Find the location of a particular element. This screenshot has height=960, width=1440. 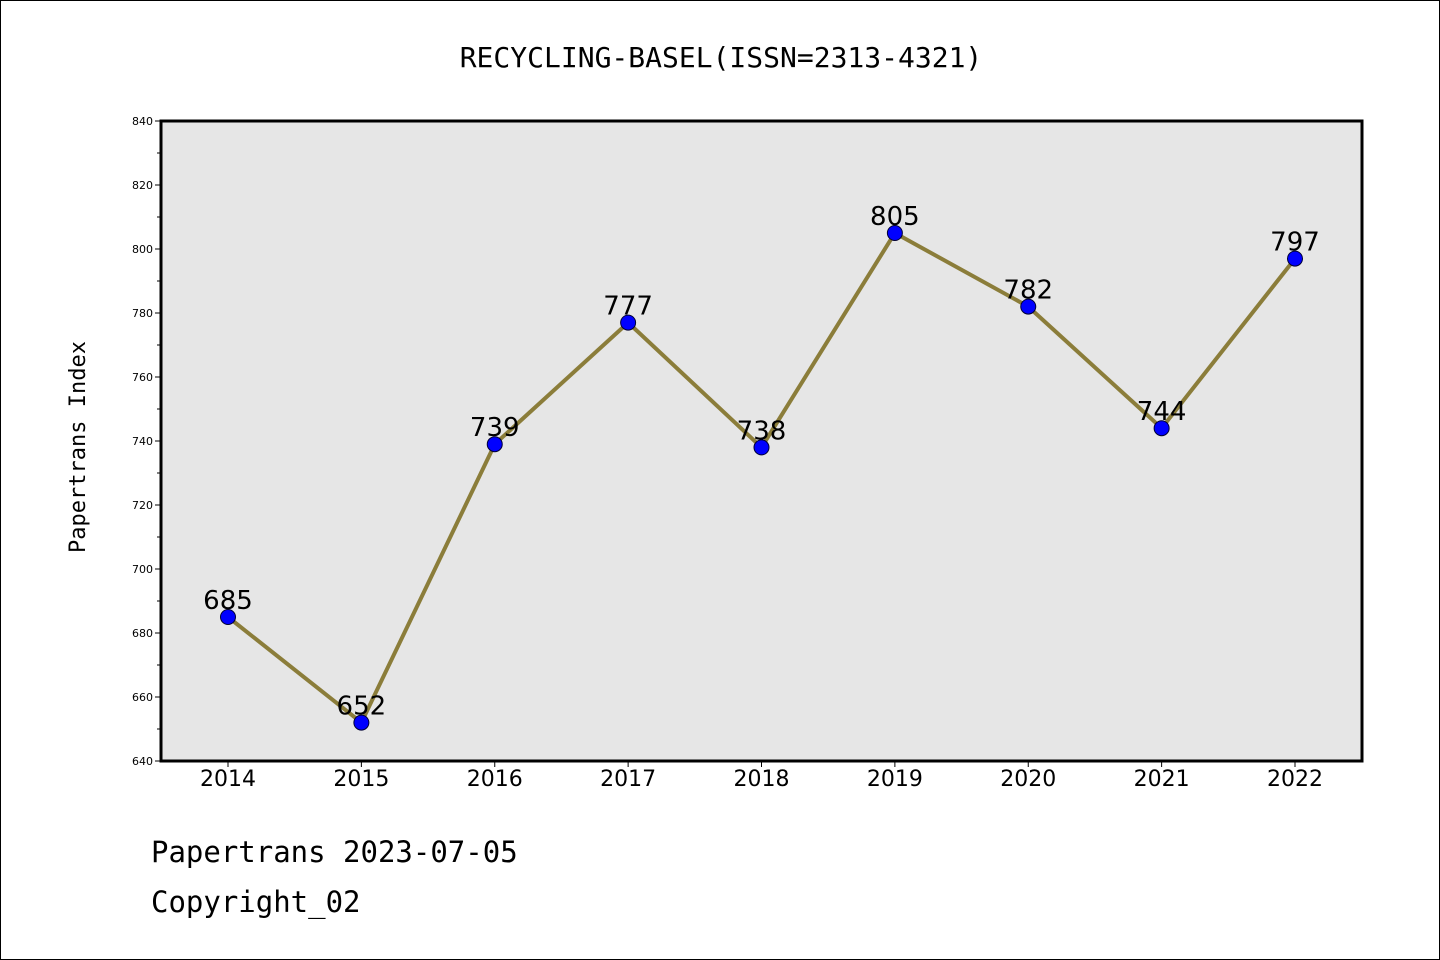

x-tick-label: 2015 is located at coordinates (361, 779).